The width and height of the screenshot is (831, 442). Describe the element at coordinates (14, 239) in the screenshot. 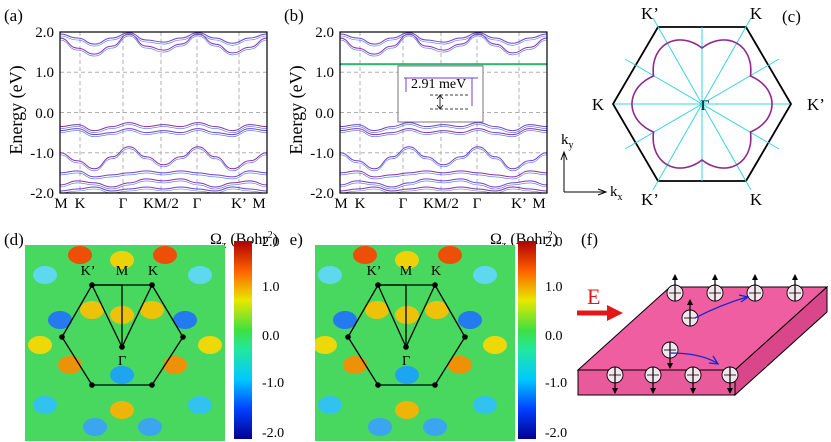

I see `panel-label-d: (d)` at that location.